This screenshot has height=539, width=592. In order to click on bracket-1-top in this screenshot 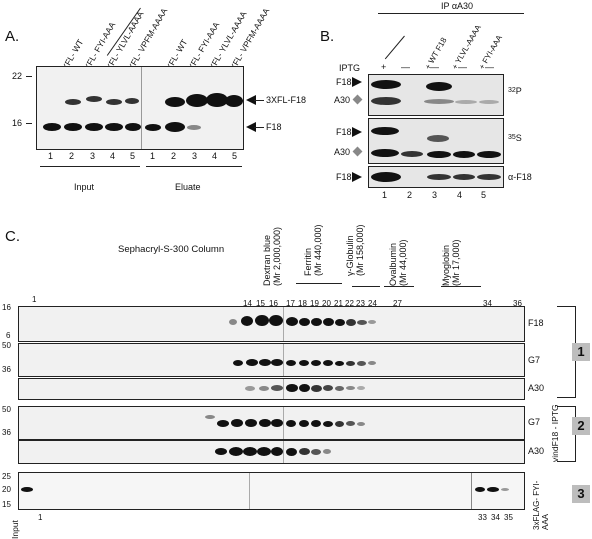, I will do `click(566, 306)`.